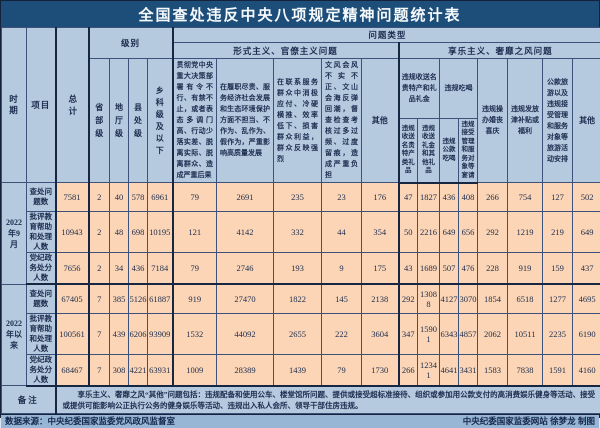 The width and height of the screenshot is (600, 428). I want to click on remark-label: 备注, so click(29, 400).